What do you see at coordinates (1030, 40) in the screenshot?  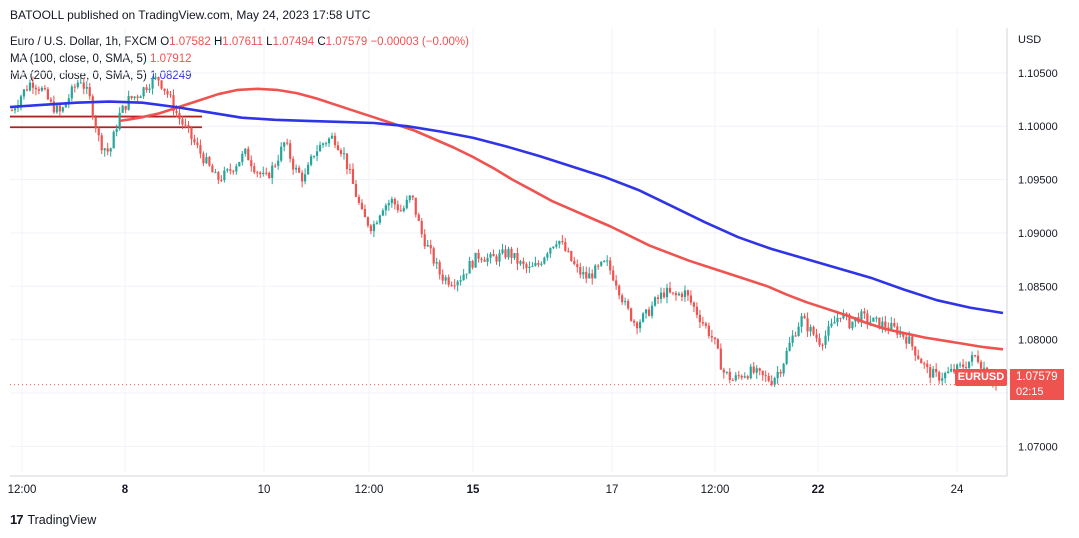 I see `currency-label: USD` at bounding box center [1030, 40].